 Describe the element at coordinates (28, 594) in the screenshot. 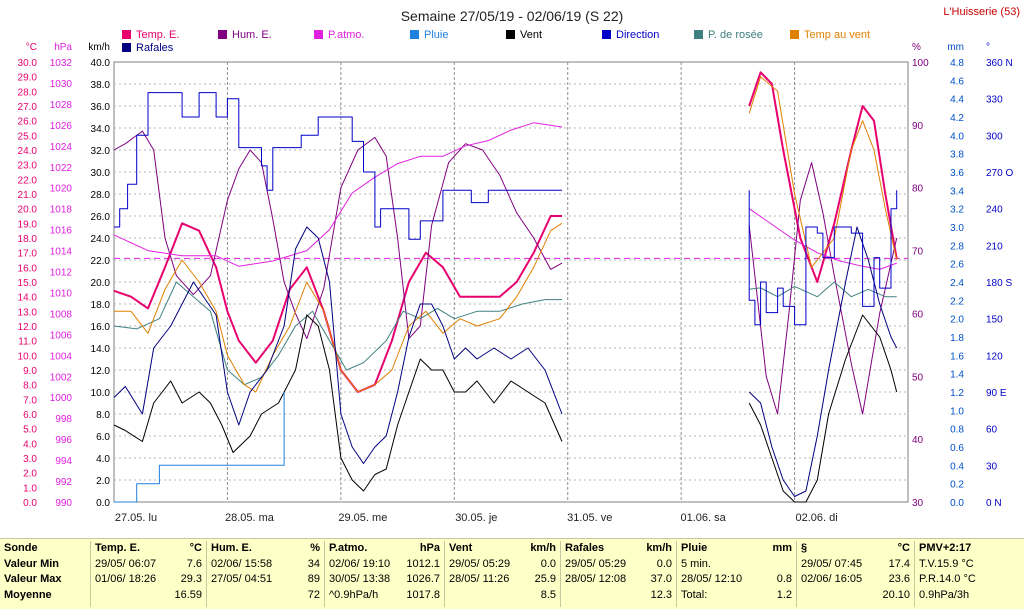

I see `summary-cell-label: Moyenne` at that location.